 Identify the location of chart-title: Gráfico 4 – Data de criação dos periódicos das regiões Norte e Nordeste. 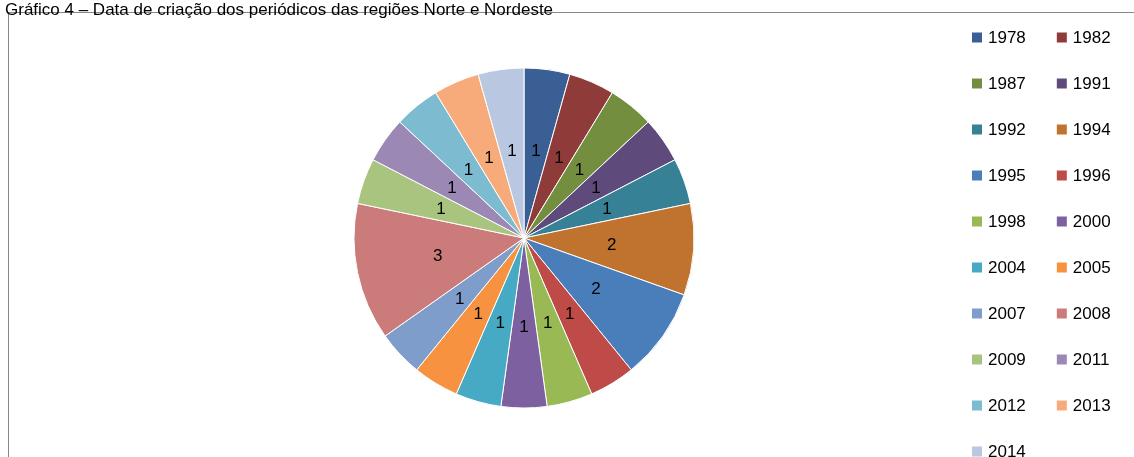
(279, 9).